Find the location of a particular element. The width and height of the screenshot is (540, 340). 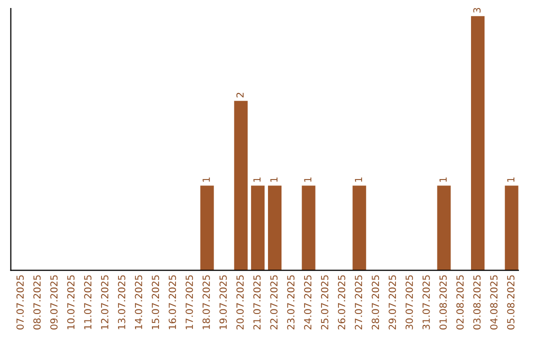

x-tick-label: 18.07.2025 is located at coordinates (206, 302).